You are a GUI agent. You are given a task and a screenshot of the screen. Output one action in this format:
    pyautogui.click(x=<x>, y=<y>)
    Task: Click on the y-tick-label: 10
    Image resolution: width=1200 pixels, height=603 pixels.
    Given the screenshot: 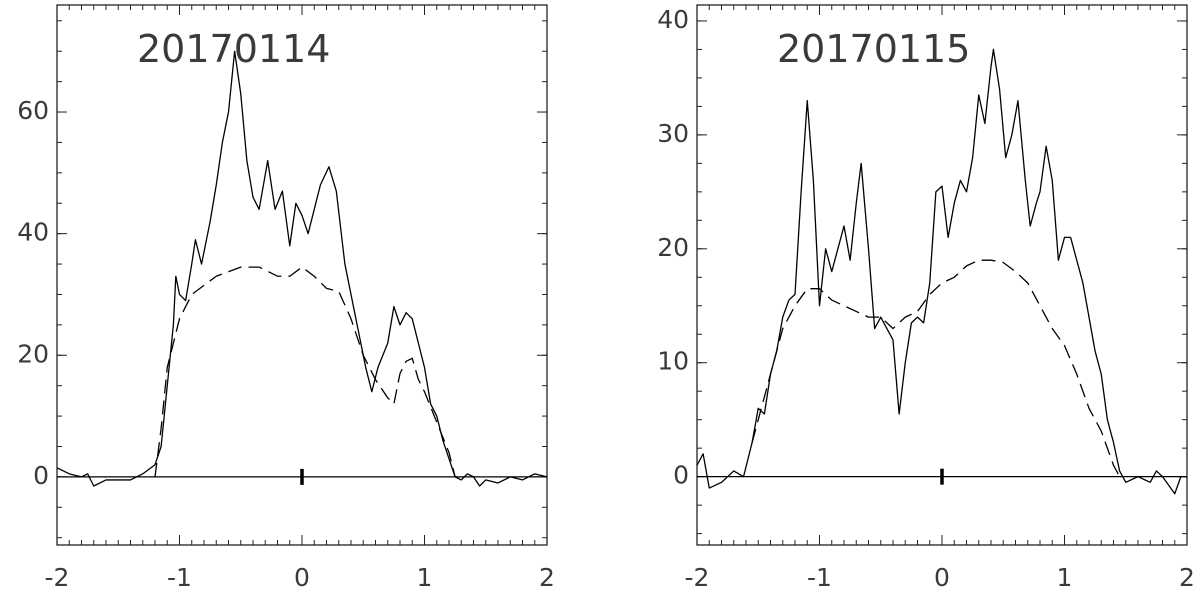 What is the action you would take?
    pyautogui.click(x=673, y=361)
    